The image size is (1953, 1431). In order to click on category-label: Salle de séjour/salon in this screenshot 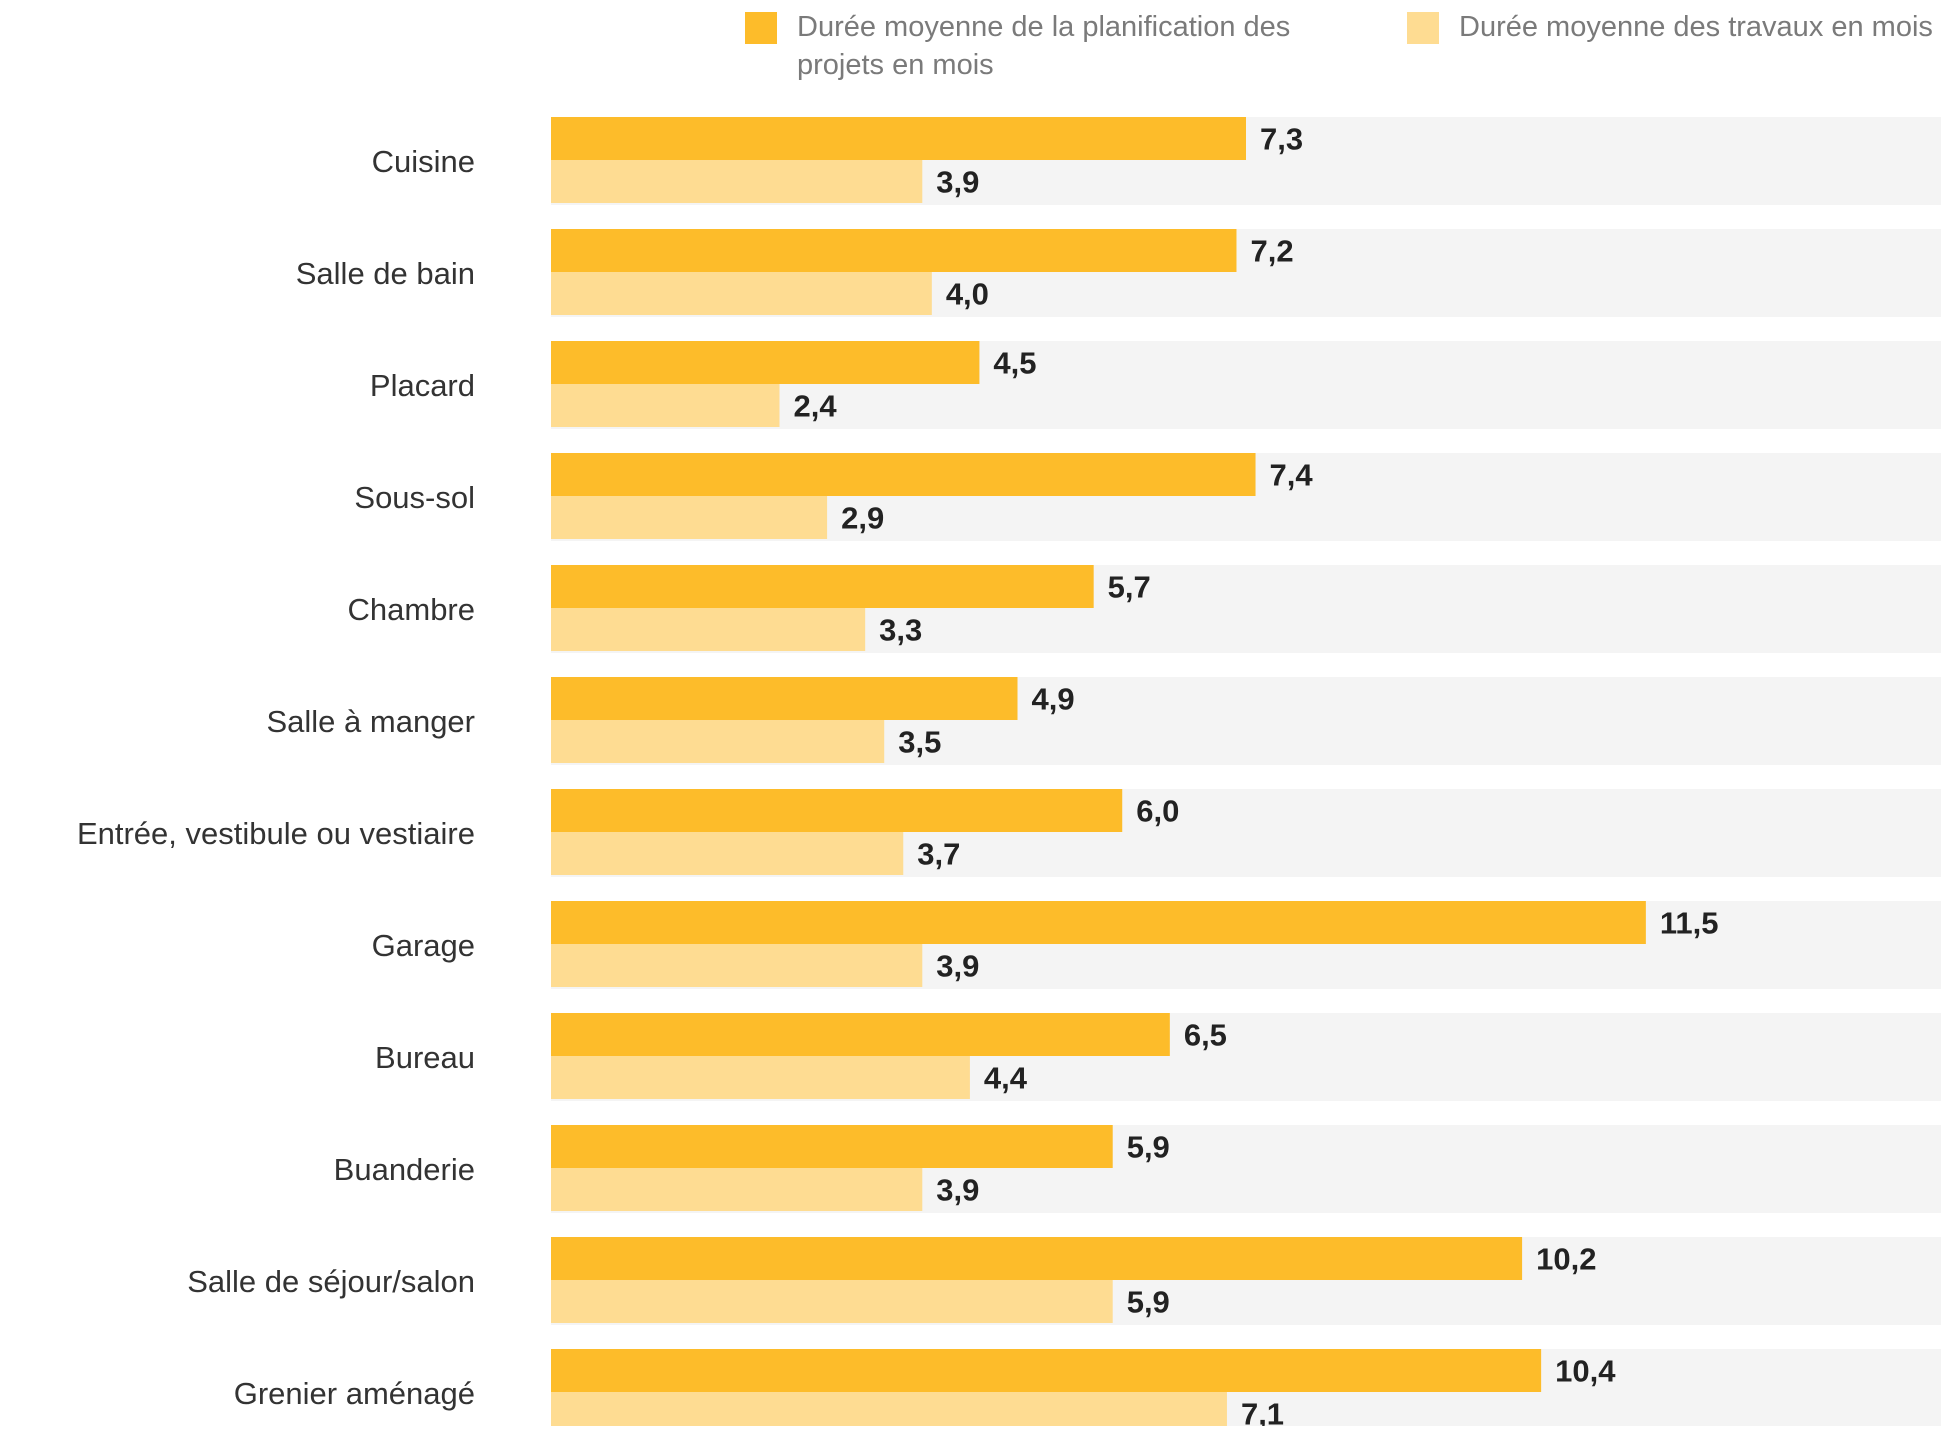, I will do `click(331, 1281)`.